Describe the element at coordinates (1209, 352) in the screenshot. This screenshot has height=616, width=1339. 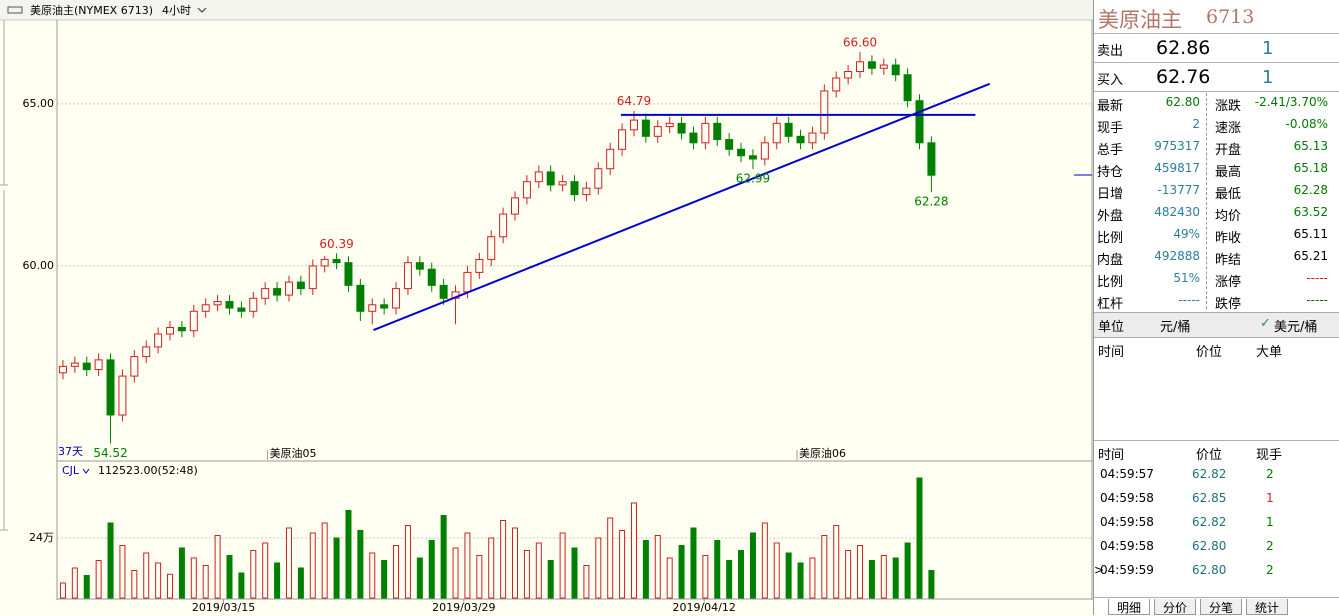
I see `detail-header: 价位` at that location.